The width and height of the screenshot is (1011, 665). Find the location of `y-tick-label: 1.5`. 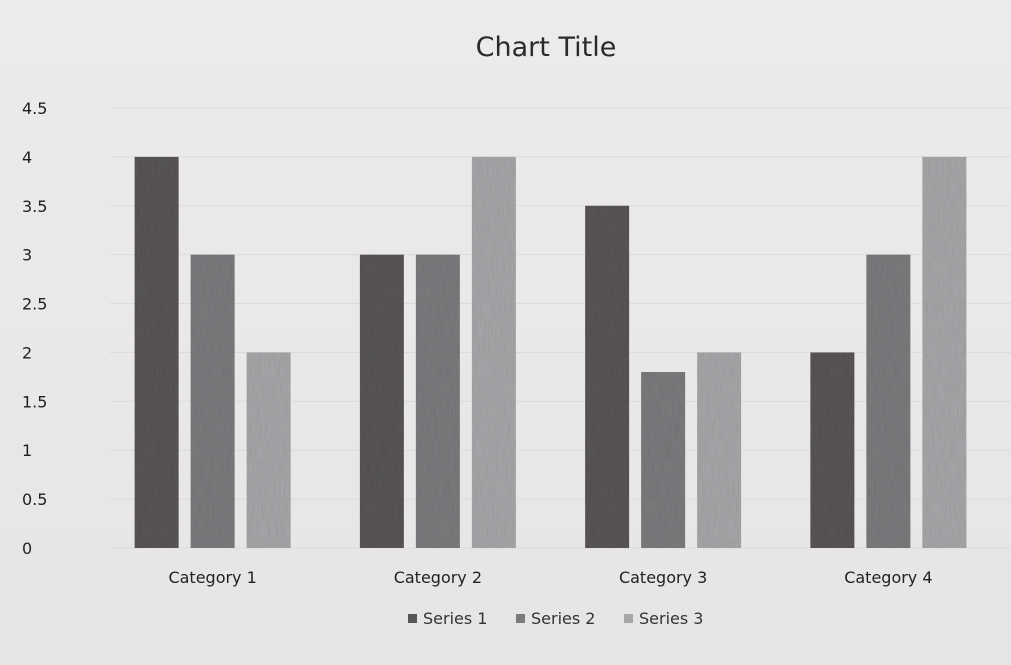

y-tick-label: 1.5 is located at coordinates (34, 401).